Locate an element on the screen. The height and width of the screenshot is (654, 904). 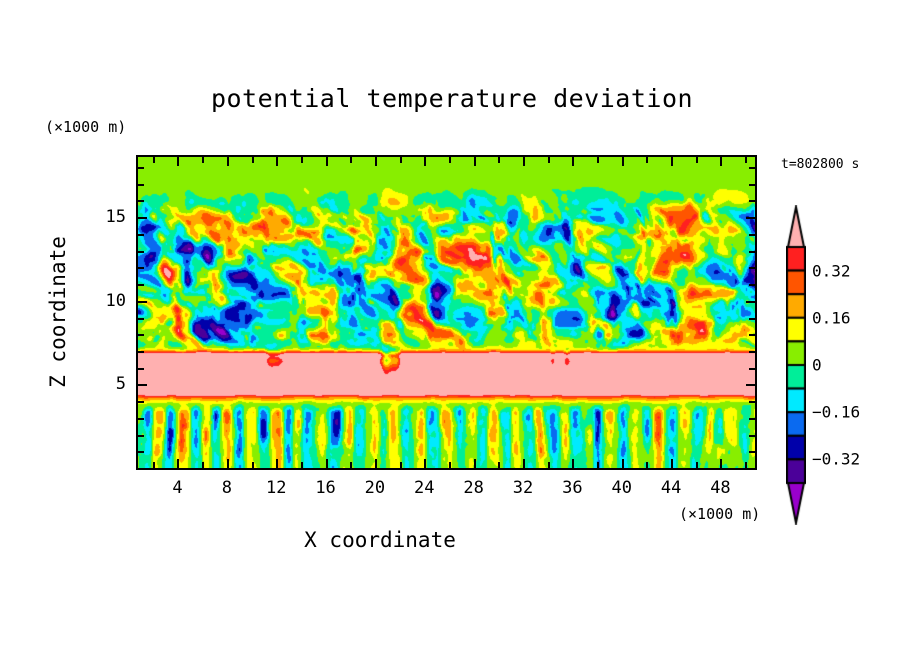
colorbar-tick-label: −0.32 is located at coordinates (836, 459).